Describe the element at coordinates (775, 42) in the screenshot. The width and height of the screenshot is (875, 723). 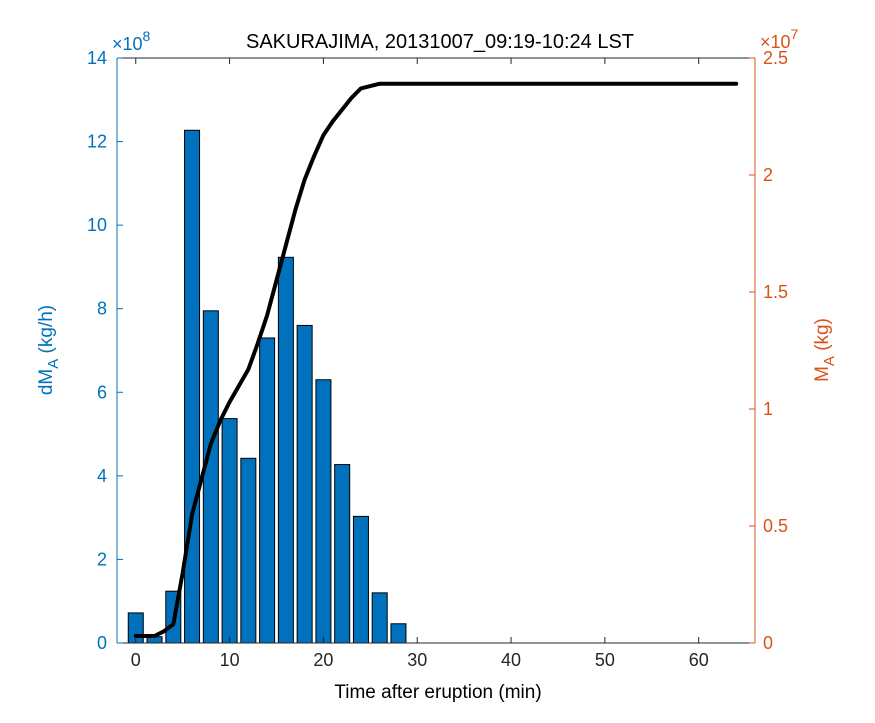
I see `right-exponent-base: ×10` at that location.